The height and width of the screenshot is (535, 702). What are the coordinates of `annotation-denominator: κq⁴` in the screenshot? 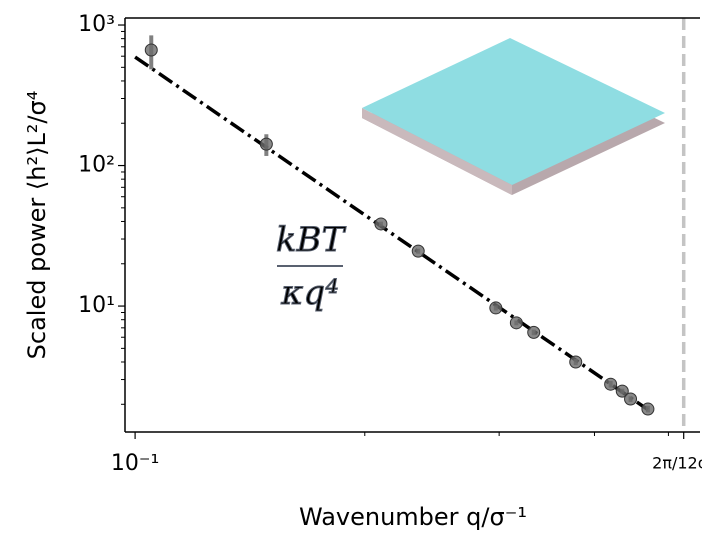 It's located at (309, 293).